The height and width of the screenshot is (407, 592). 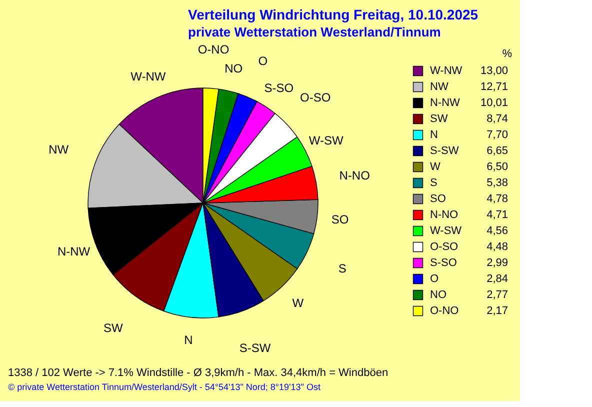 I want to click on slice-label: S-SW, so click(x=255, y=347).